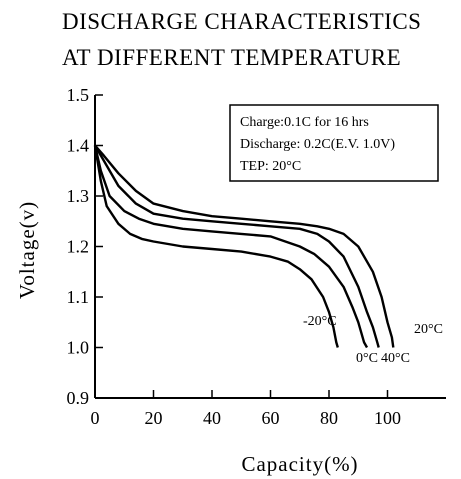 This screenshot has height=479, width=461. What do you see at coordinates (231, 57) in the screenshot?
I see `chart-title-line-2: AT DIFFERENT TEMPERATURE` at bounding box center [231, 57].